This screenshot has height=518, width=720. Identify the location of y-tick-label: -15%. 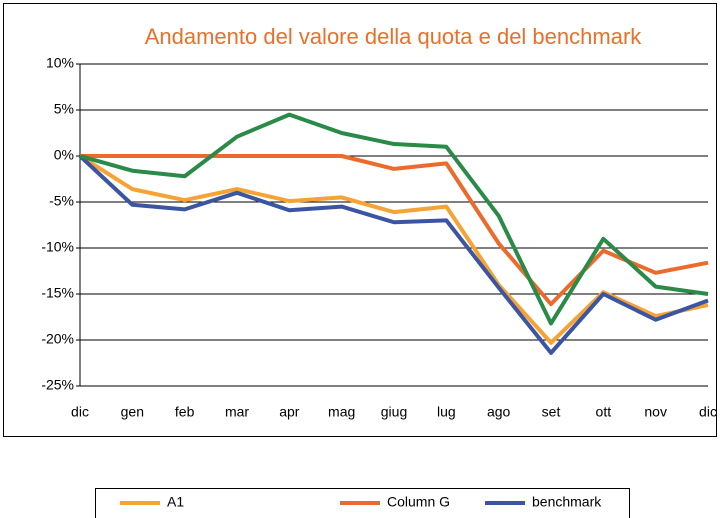
(57, 293).